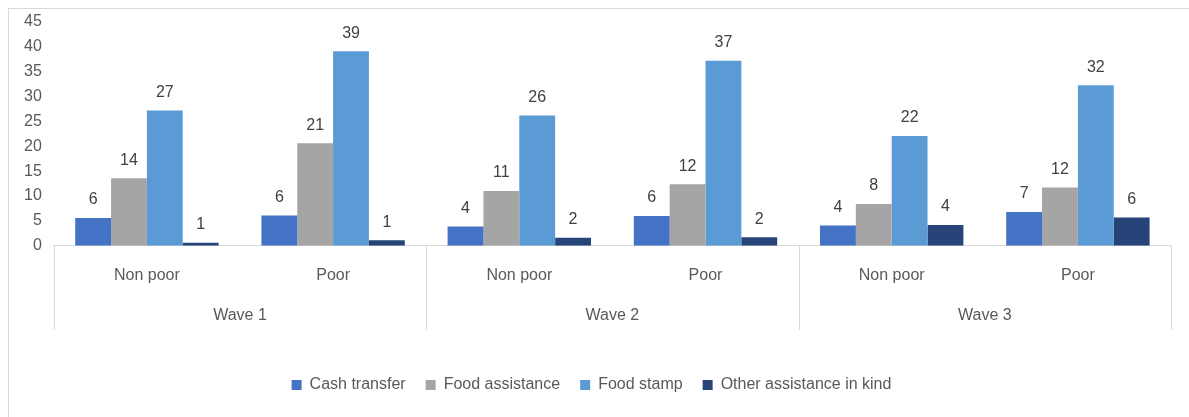 Image resolution: width=1189 pixels, height=417 pixels. I want to click on legend-label: Food assistance, so click(502, 384).